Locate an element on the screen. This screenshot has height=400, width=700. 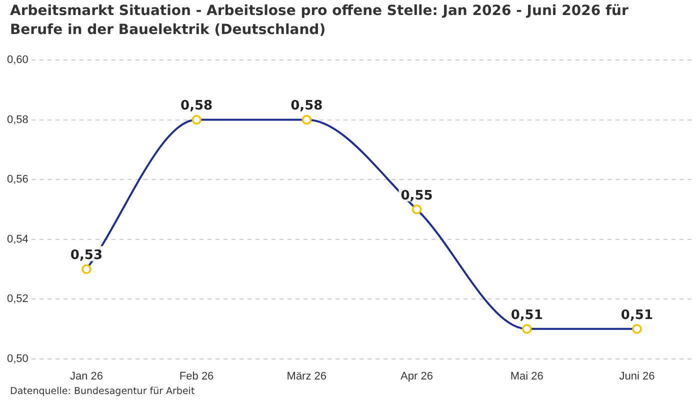
x-tick-label: Jan 26 is located at coordinates (86, 376).